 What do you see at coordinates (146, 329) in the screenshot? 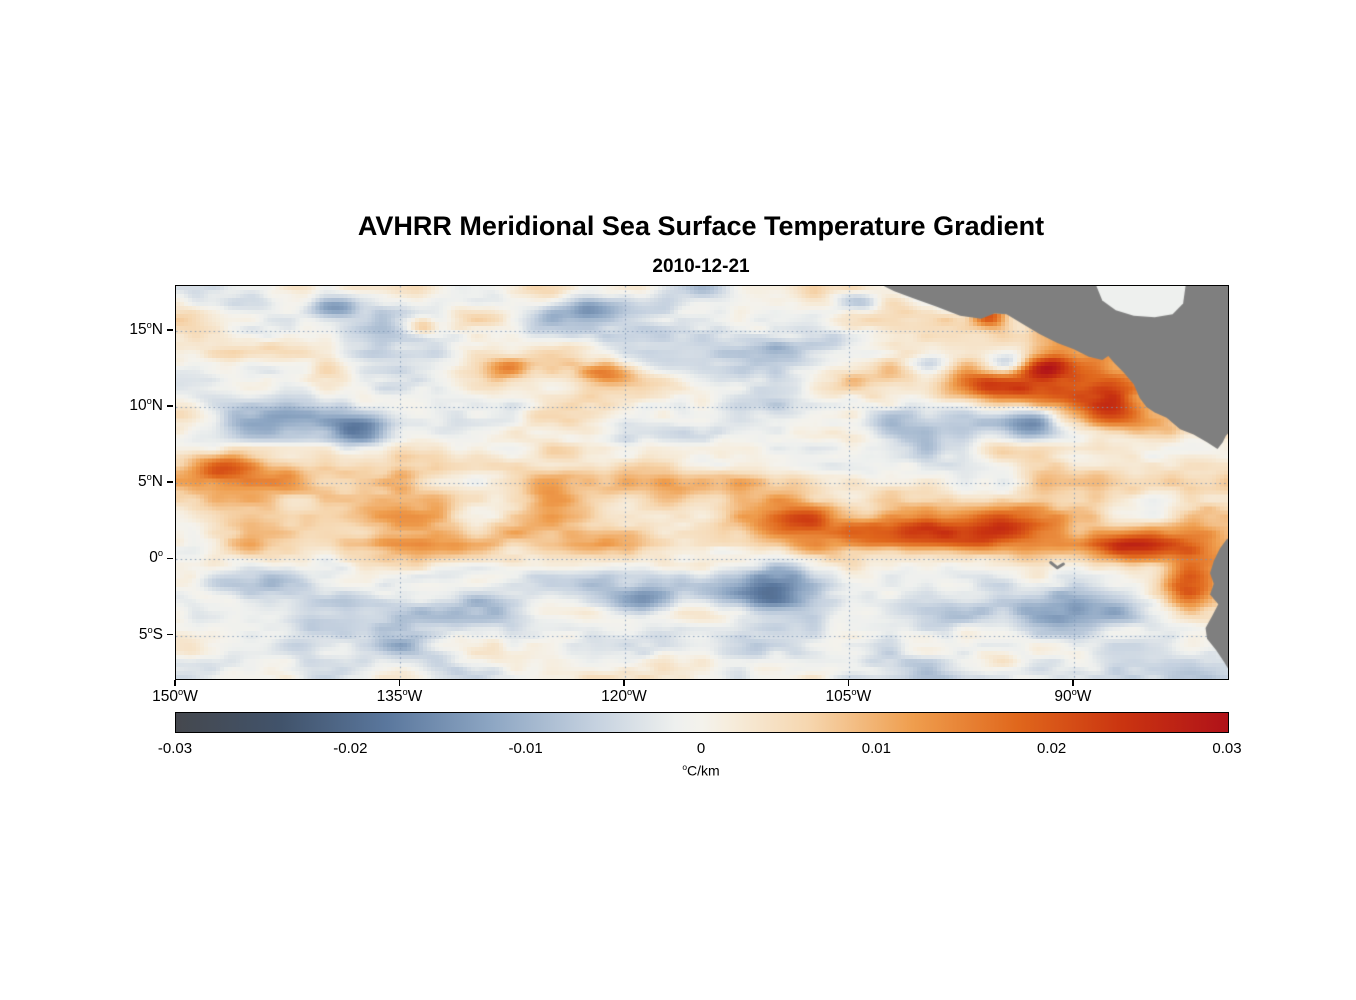
I see `y-axis-tick-label: 15oN` at bounding box center [146, 329].